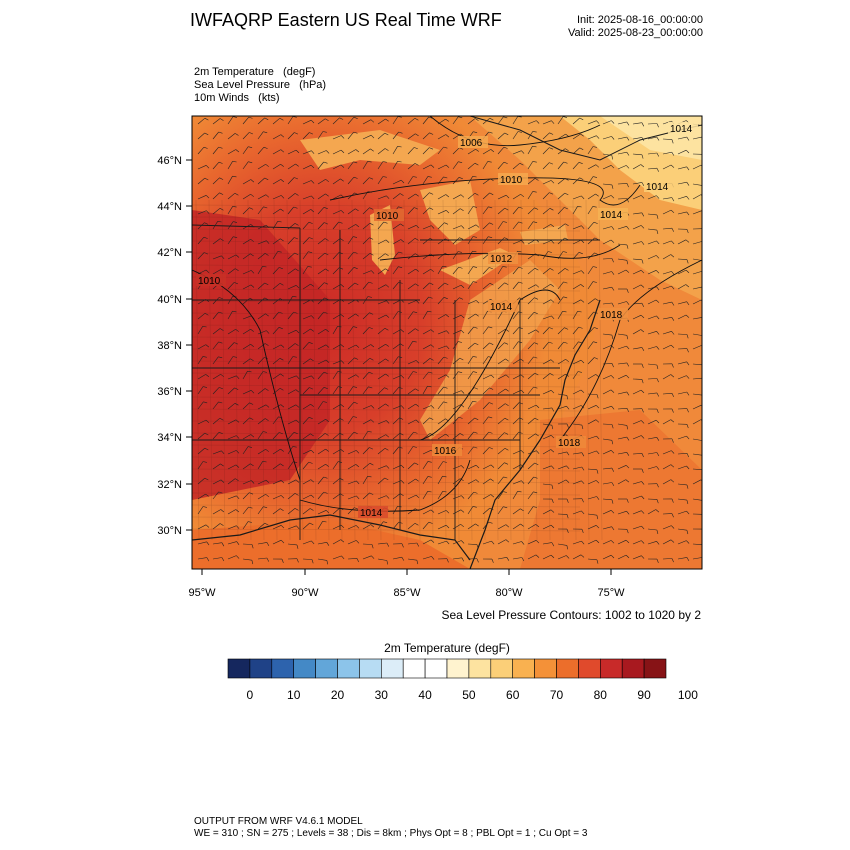 The height and width of the screenshot is (850, 850). I want to click on county-line, so click(483, 370).